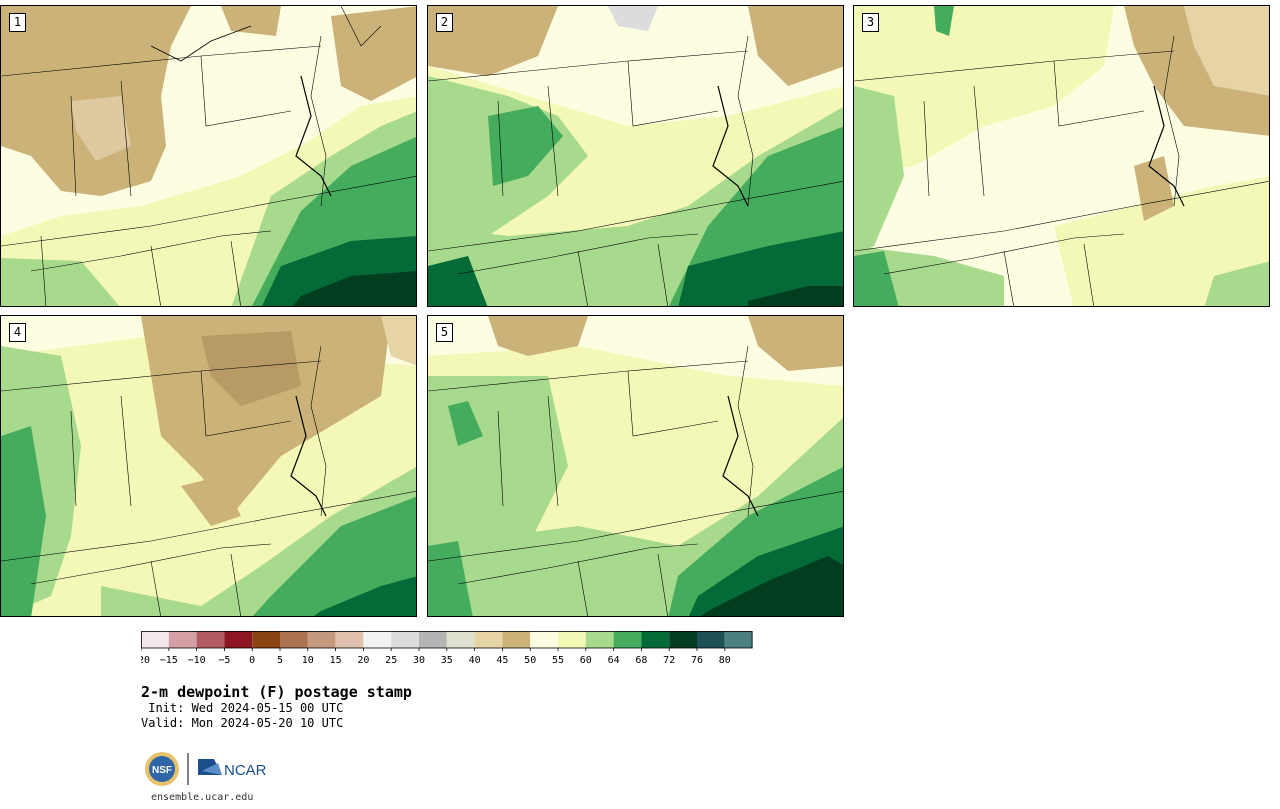  What do you see at coordinates (17, 332) in the screenshot?
I see `panel-number: 4` at bounding box center [17, 332].